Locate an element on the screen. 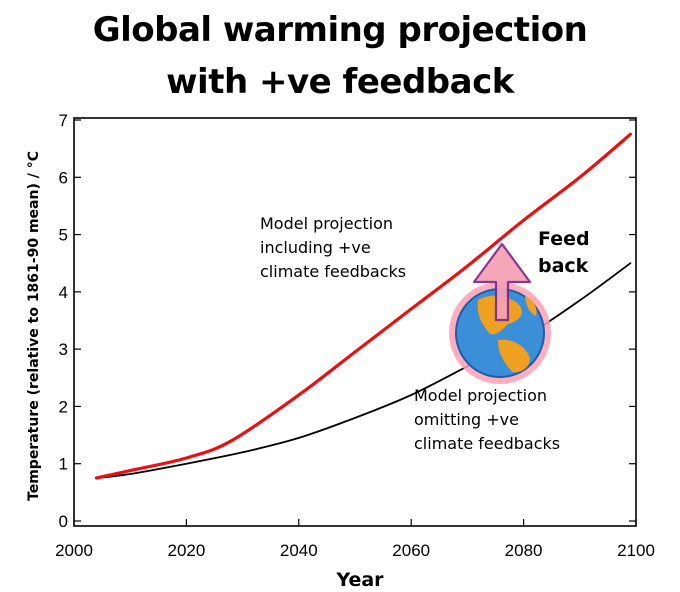 The image size is (680, 592). chart-title-line2: with +ve feedback is located at coordinates (340, 82).